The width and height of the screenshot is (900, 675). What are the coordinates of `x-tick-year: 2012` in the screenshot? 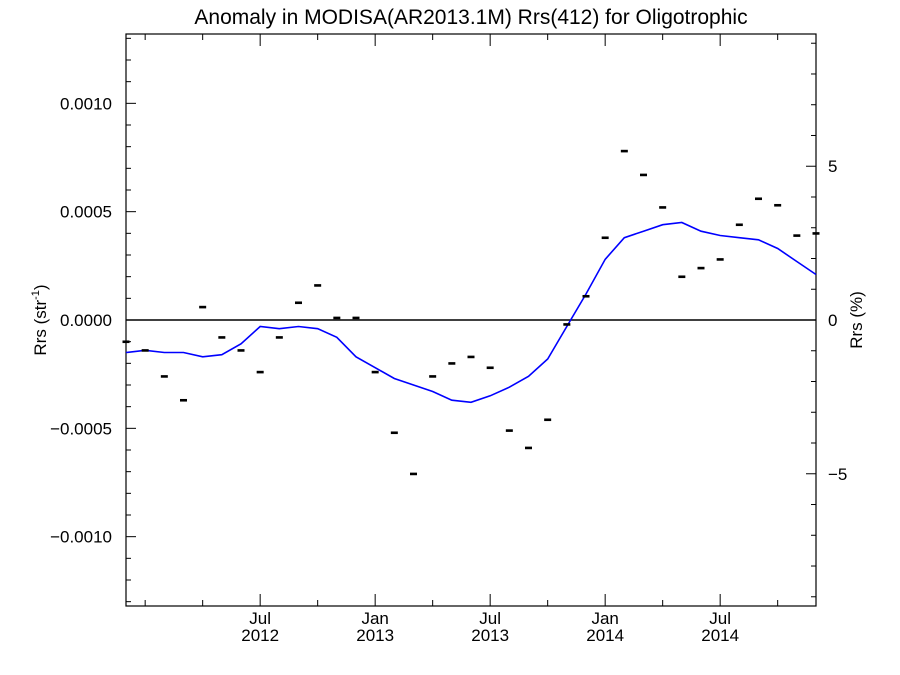 It's located at (260, 635).